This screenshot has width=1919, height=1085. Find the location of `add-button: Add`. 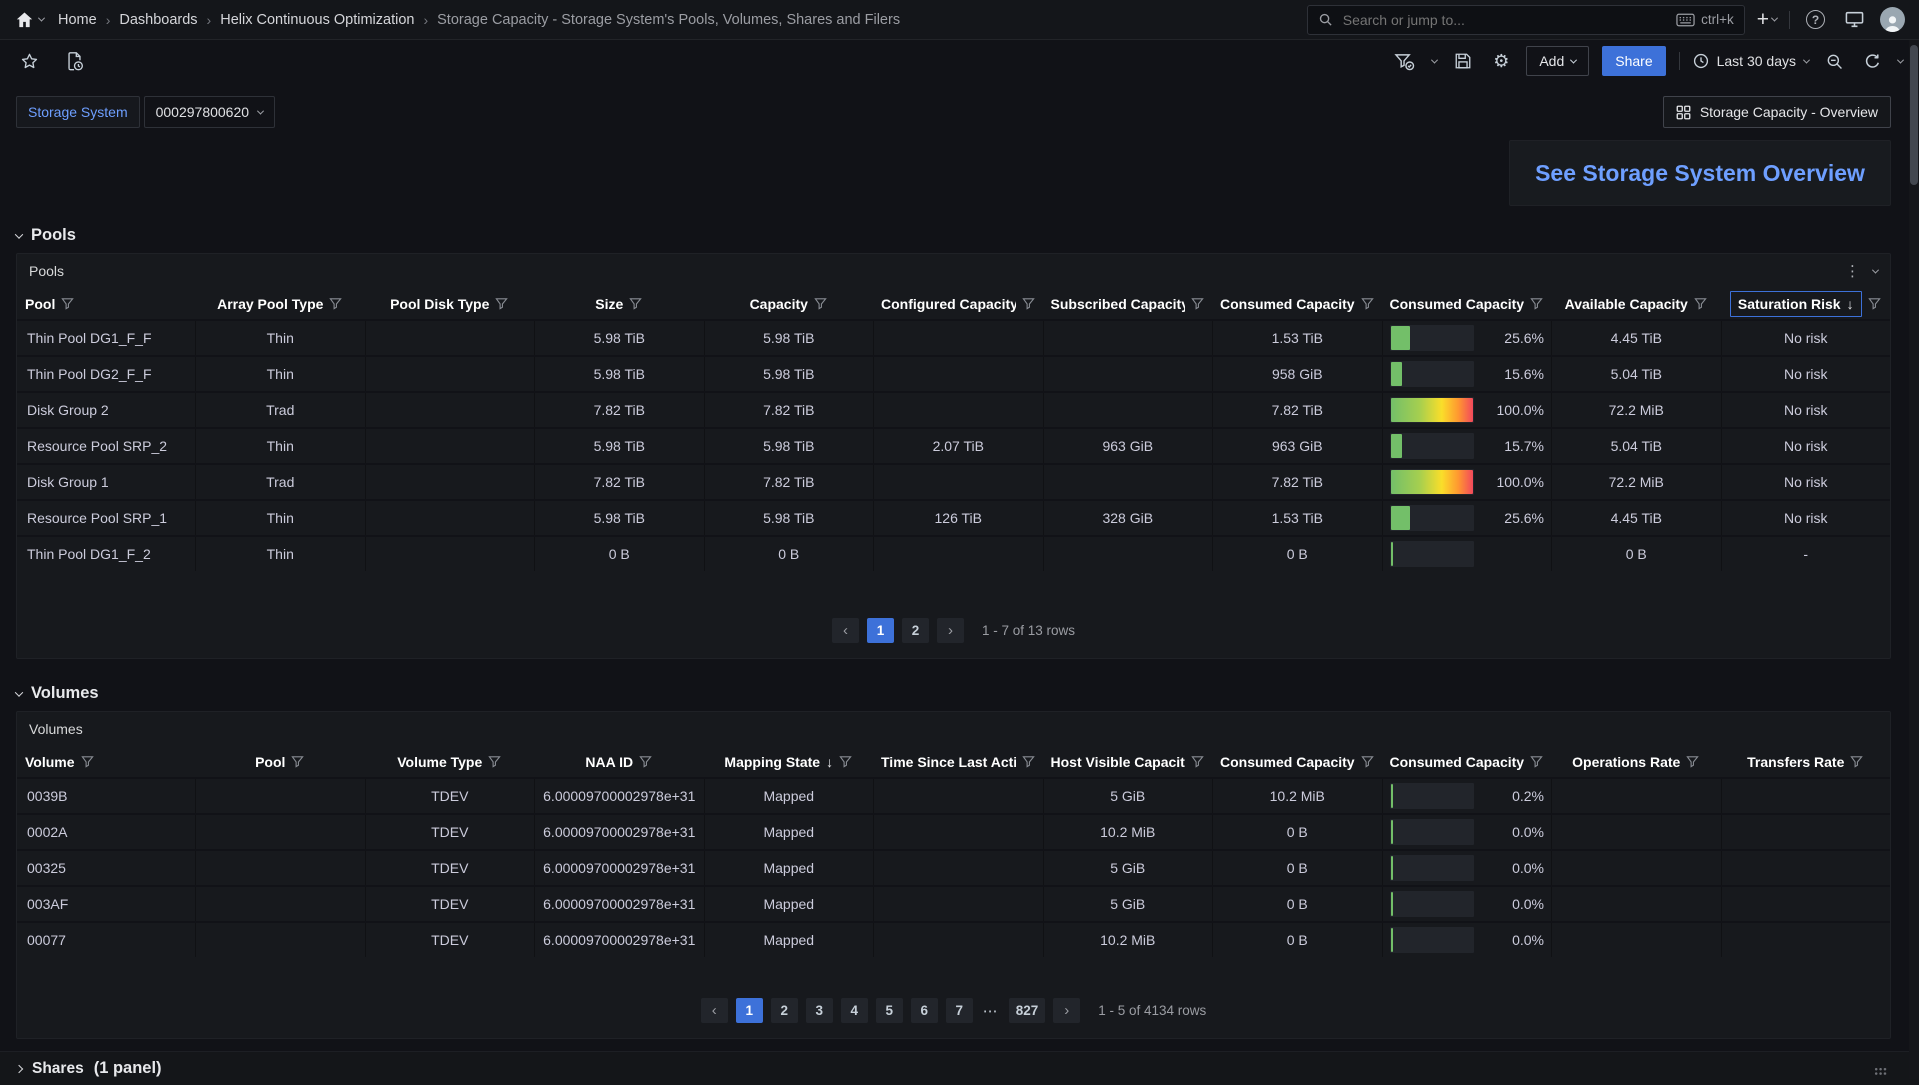

add-button: Add is located at coordinates (1558, 61).